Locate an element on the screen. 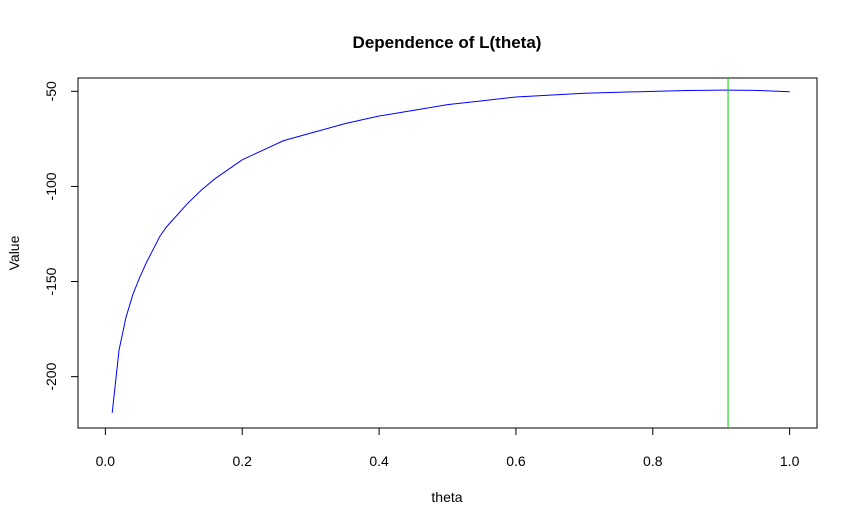 The height and width of the screenshot is (527, 857). x-tick-label: 0.4 is located at coordinates (379, 461).